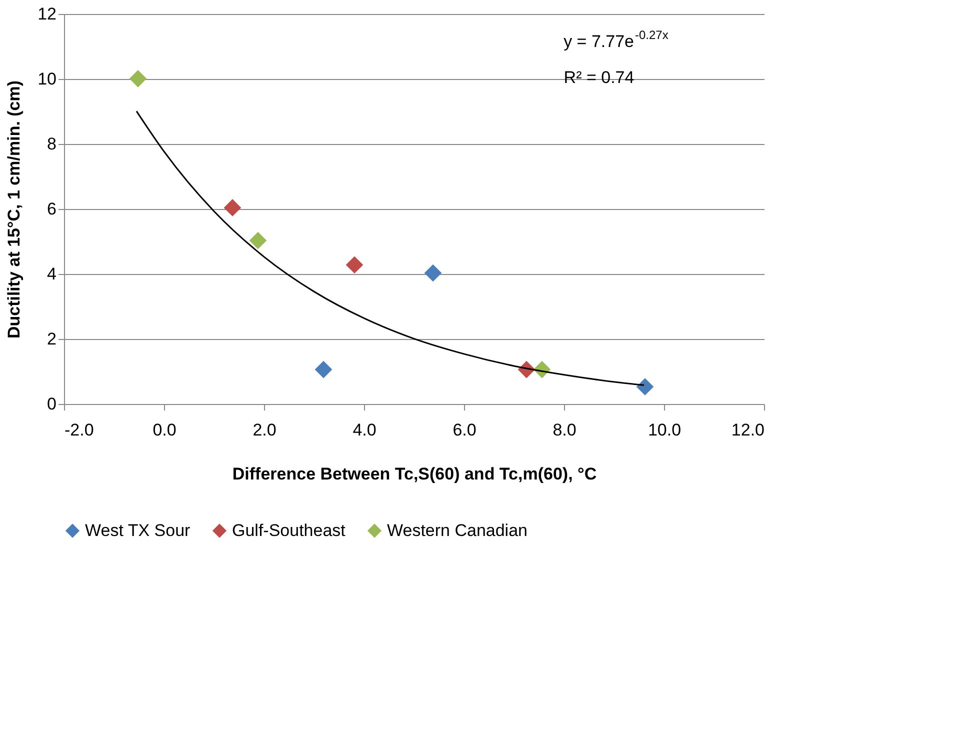 The width and height of the screenshot is (974, 731). Describe the element at coordinates (264, 430) in the screenshot. I see `x-tick-label: 2.0` at that location.